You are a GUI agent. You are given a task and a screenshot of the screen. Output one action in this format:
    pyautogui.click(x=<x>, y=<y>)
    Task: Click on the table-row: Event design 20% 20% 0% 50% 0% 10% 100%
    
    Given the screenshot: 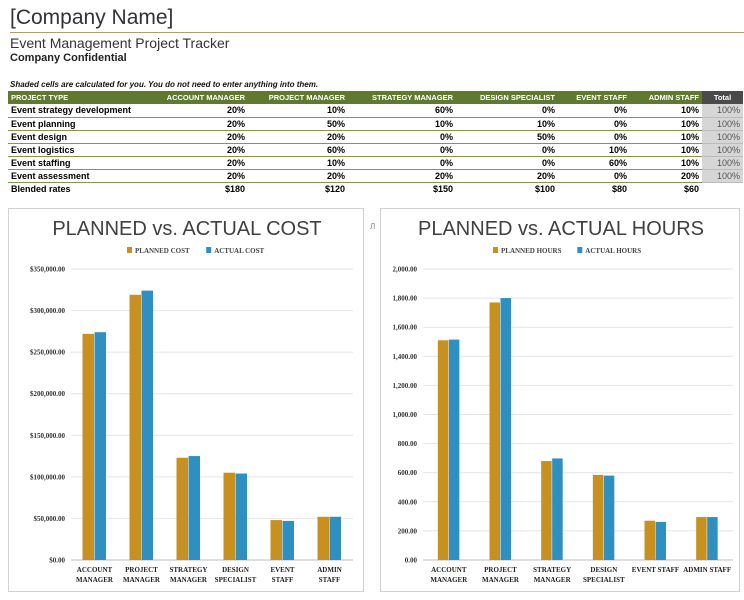 What is the action you would take?
    pyautogui.click(x=375, y=137)
    